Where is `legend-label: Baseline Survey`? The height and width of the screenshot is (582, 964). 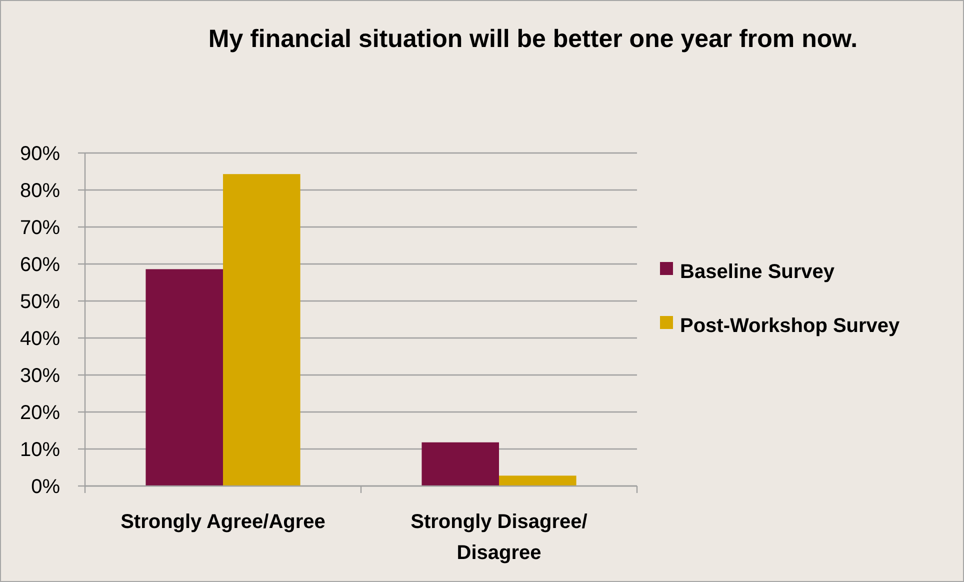 legend-label: Baseline Survey is located at coordinates (758, 272).